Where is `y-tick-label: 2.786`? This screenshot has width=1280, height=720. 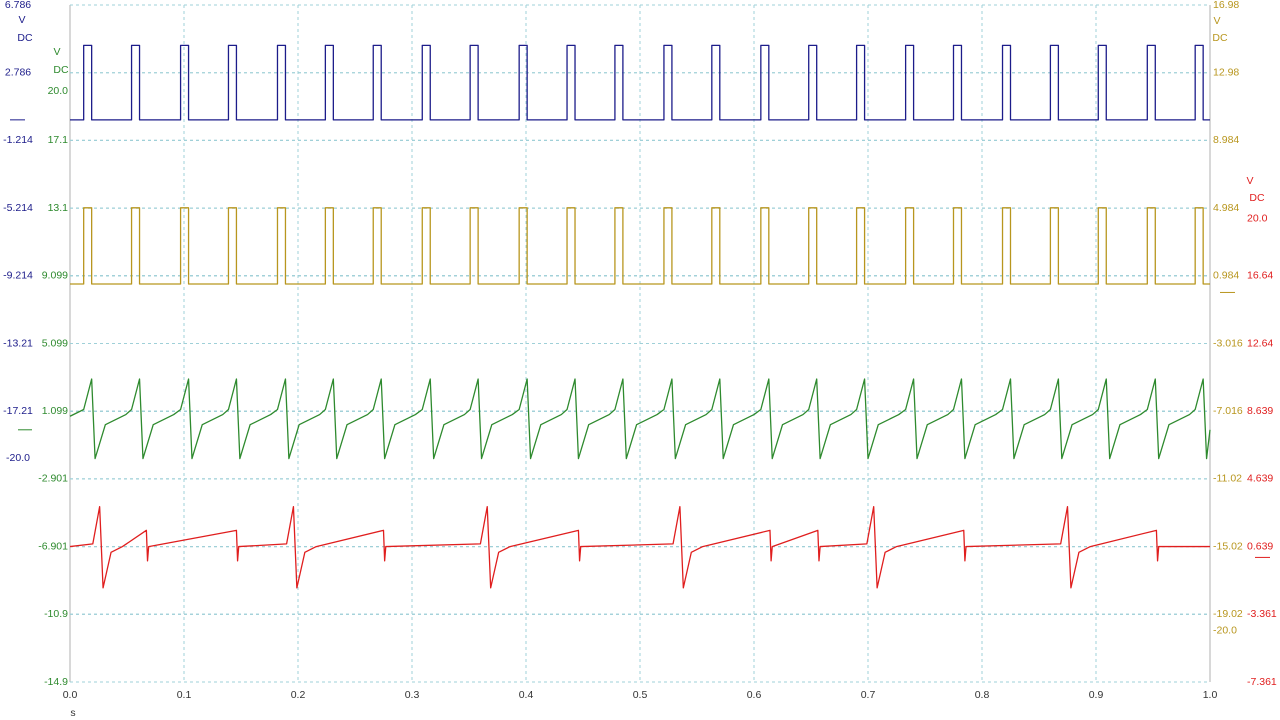 y-tick-label: 2.786 is located at coordinates (18, 72).